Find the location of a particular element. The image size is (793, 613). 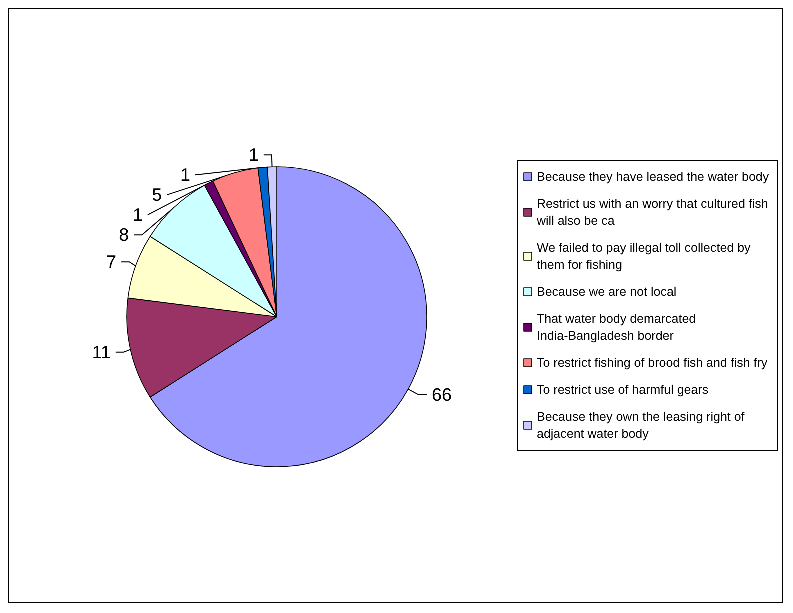

legend-label: To restrict fishing of brood fish and fish fry is located at coordinates (652, 363).